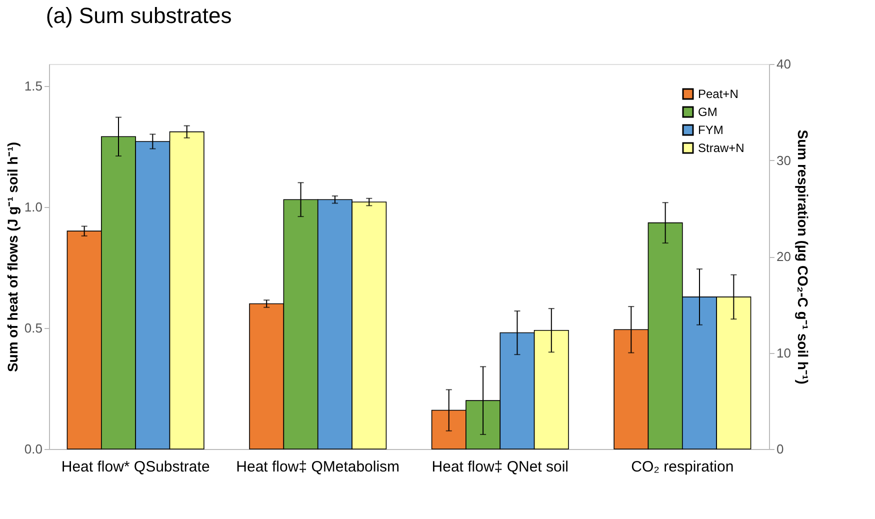 The height and width of the screenshot is (519, 875). I want to click on y-tick-label: 0.5, so click(33, 328).